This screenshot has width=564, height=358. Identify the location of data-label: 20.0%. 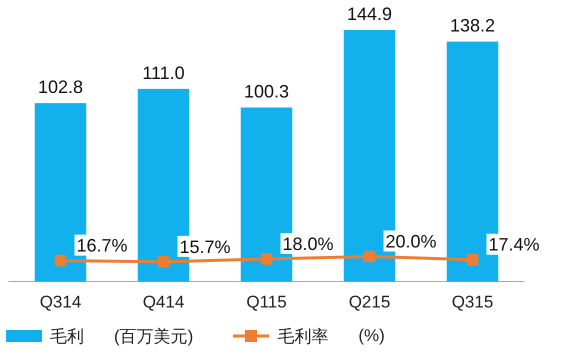
(411, 241).